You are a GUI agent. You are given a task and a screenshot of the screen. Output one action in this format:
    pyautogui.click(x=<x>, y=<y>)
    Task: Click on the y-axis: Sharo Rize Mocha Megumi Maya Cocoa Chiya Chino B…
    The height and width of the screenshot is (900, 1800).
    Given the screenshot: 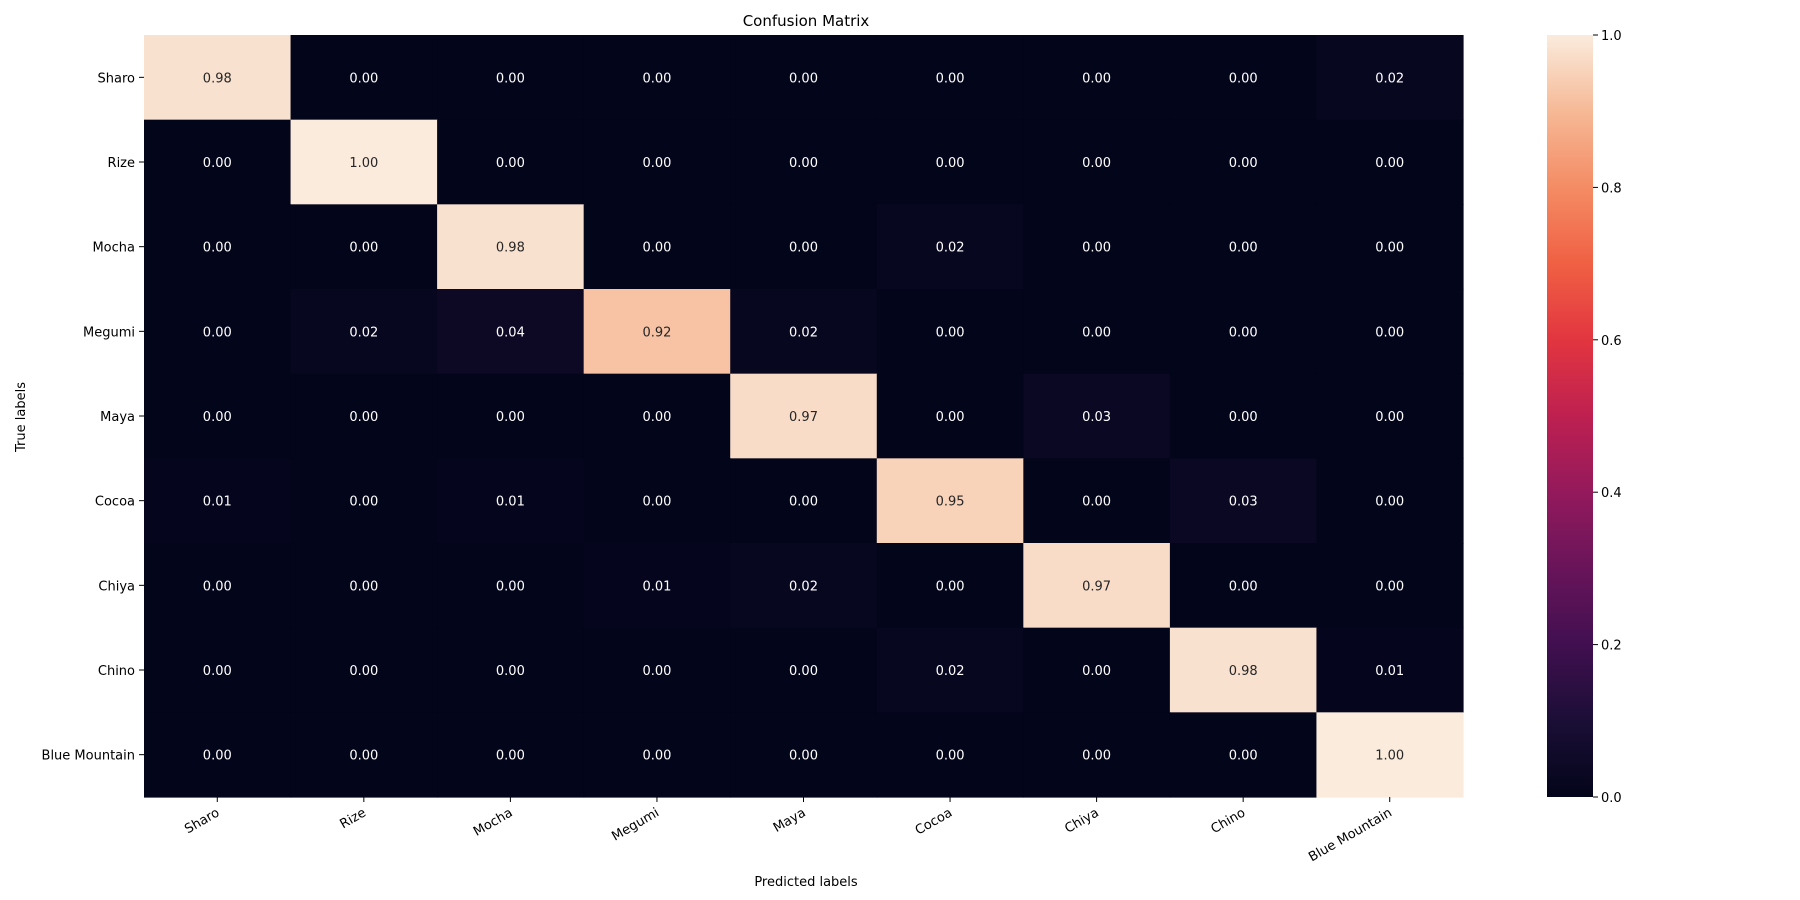 What is the action you would take?
    pyautogui.click(x=93, y=417)
    